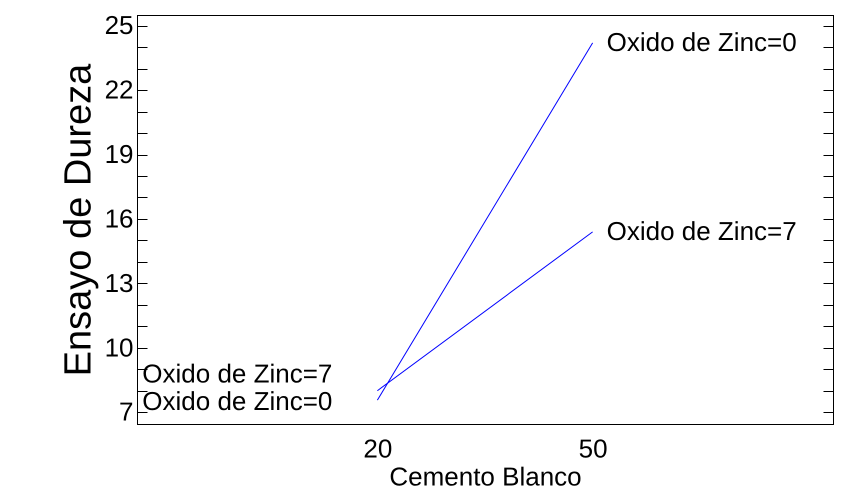 This screenshot has width=852, height=502. I want to click on y-tick-label: 16, so click(119, 218).